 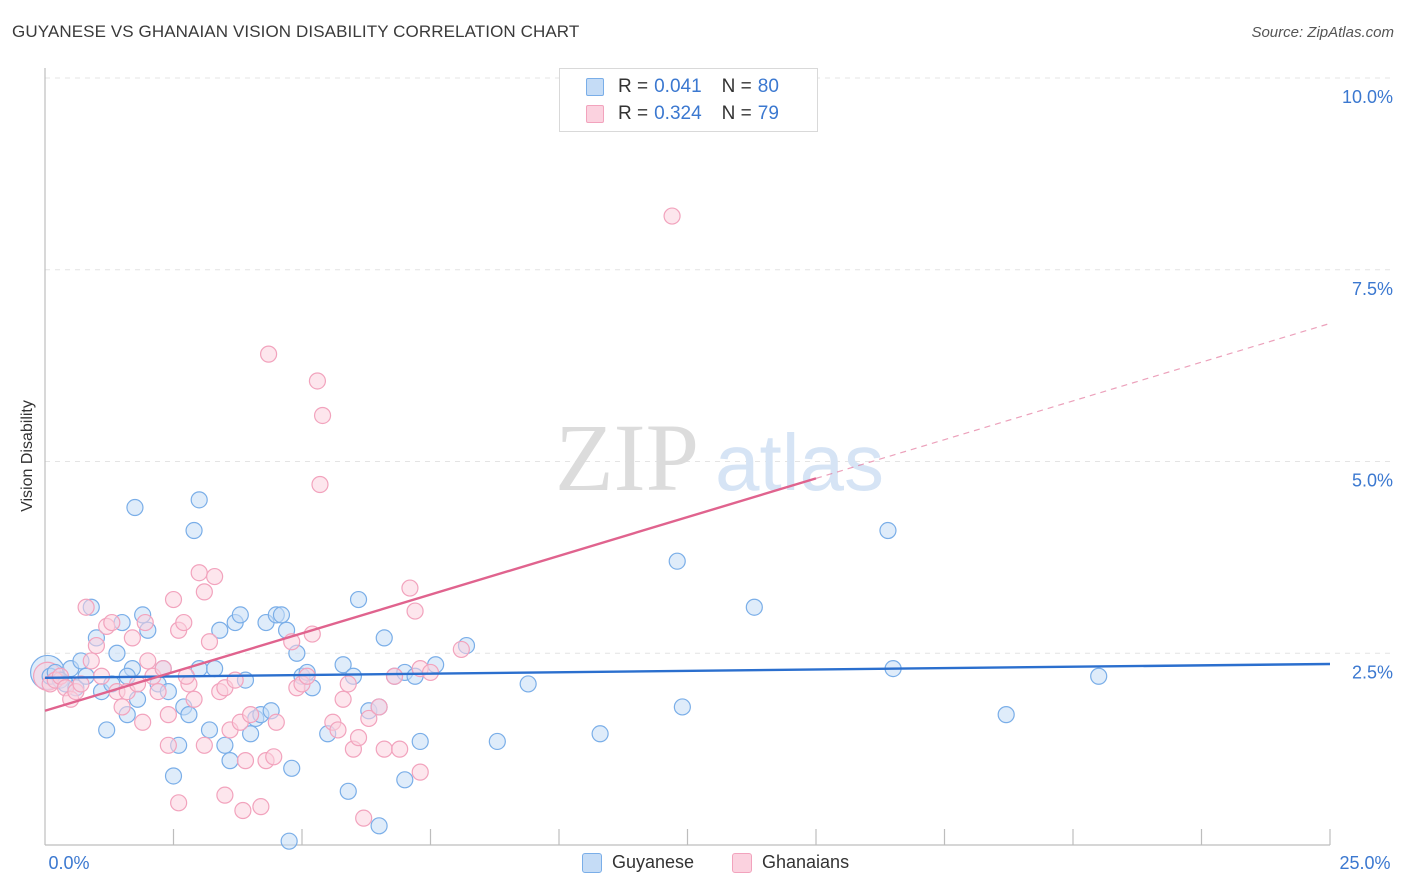 What do you see at coordinates (1372, 481) in the screenshot?
I see `y-tick-label: 5.0%` at bounding box center [1372, 481].